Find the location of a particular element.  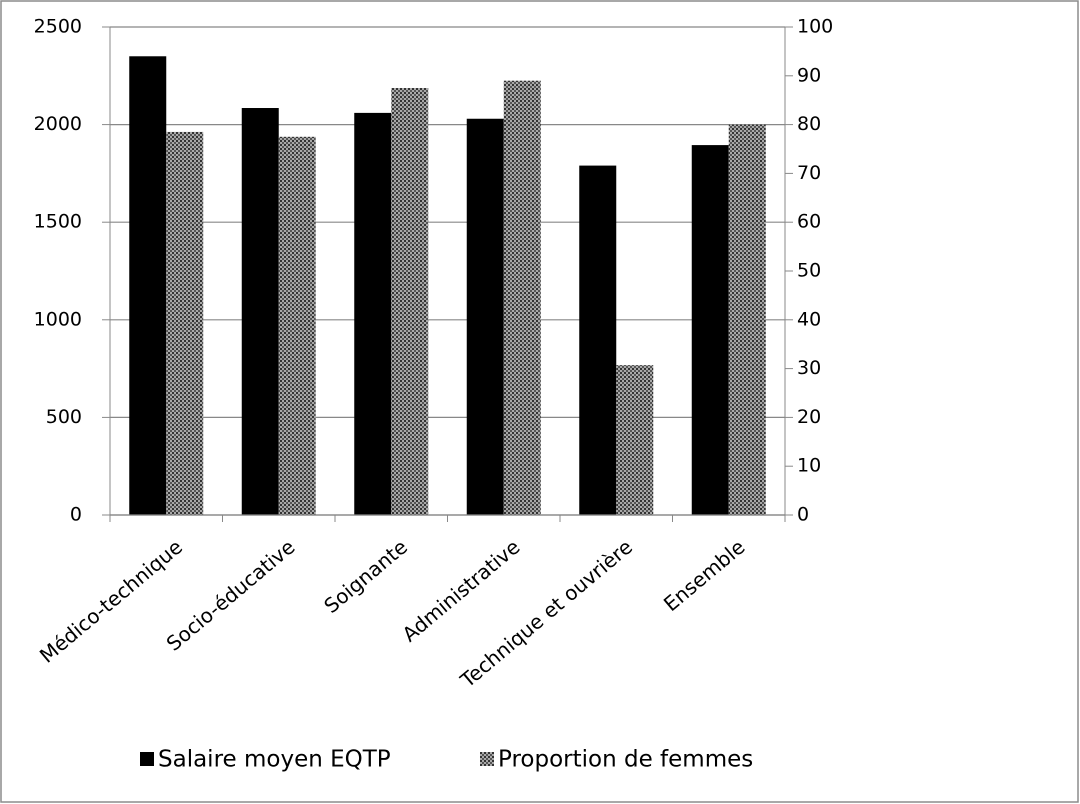

y2-tick-label: 100 is located at coordinates (815, 27).